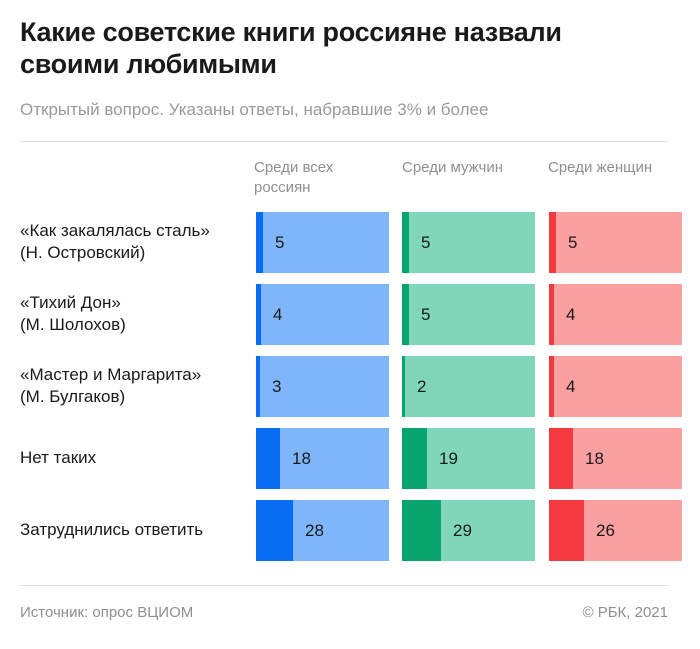  Describe the element at coordinates (468, 458) in the screenshot. I see `bar-background: 19` at that location.